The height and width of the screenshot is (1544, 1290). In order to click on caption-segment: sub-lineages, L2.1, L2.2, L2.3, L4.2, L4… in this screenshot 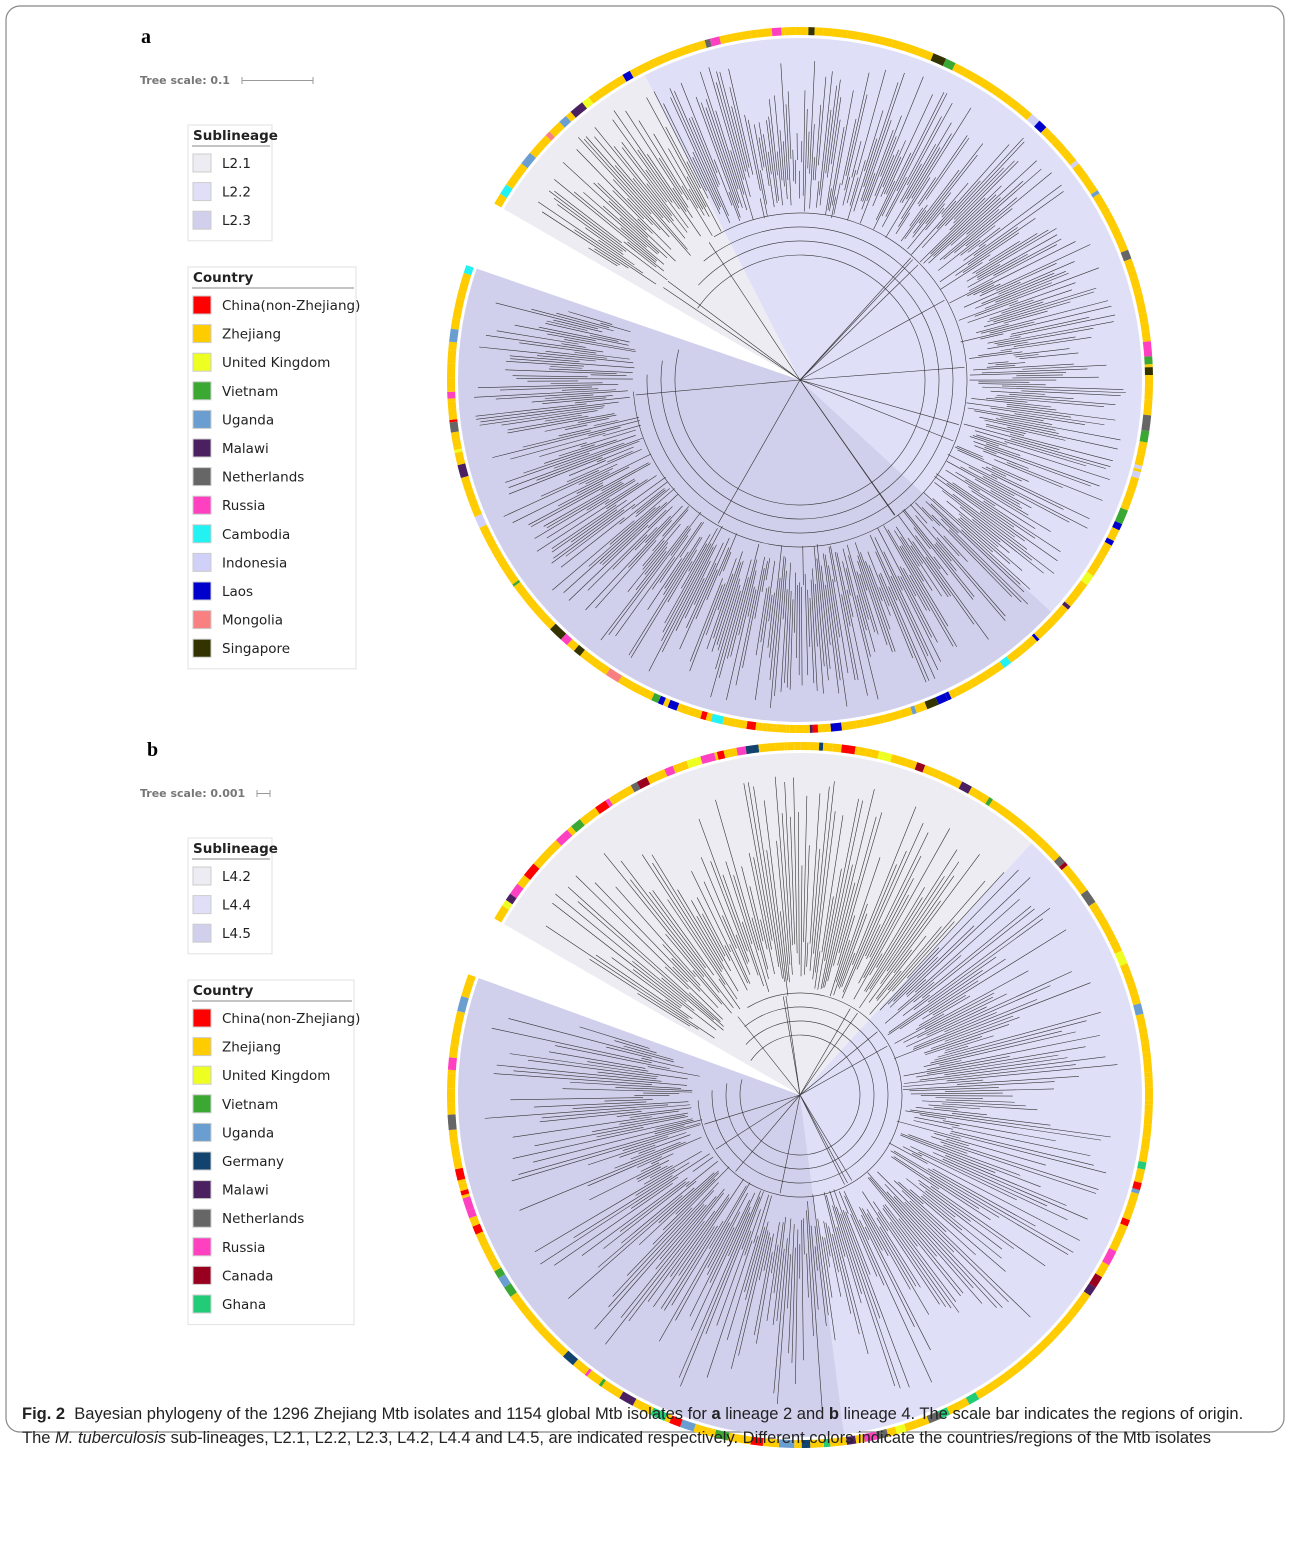, I will do `click(689, 1438)`.